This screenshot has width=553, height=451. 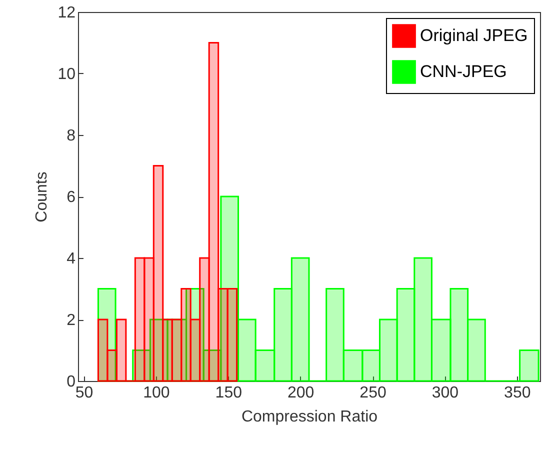 I want to click on y-tick-label: 8, so click(x=71, y=136).